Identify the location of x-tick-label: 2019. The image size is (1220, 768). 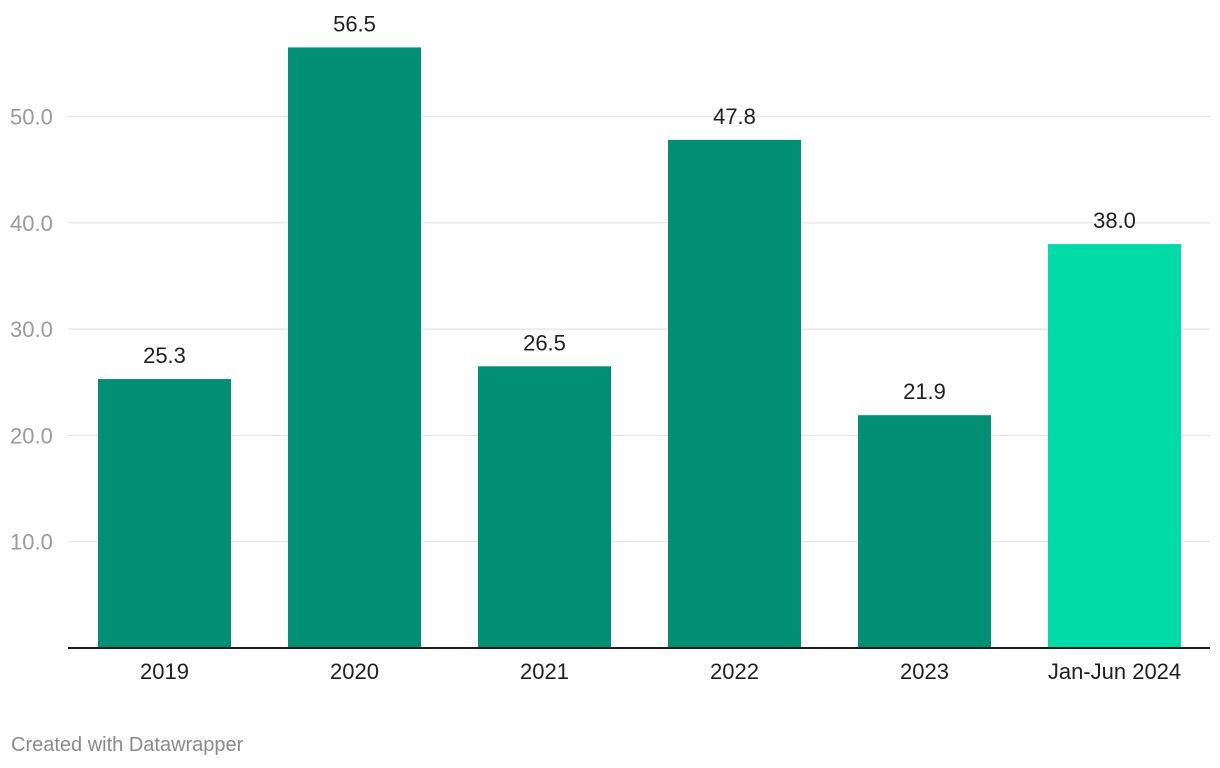
(164, 671).